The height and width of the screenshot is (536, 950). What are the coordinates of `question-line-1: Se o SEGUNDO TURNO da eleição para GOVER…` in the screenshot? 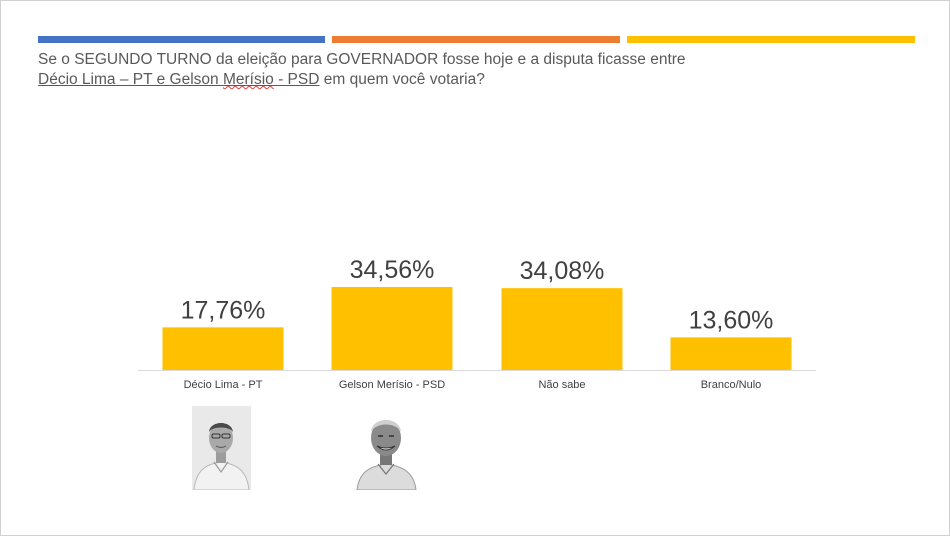 It's located at (362, 59).